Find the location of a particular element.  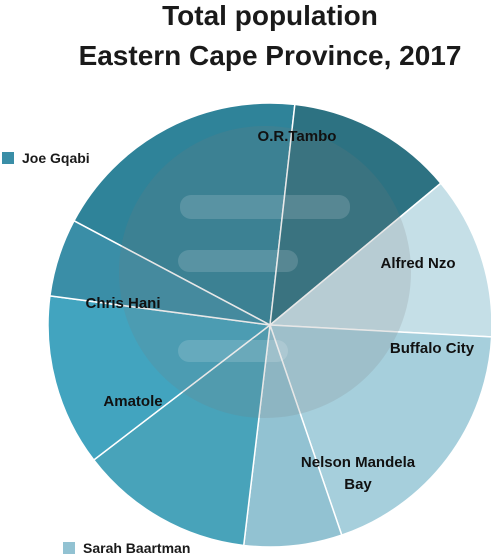

slice-label-o-r-tambo: O.R.Tambo is located at coordinates (297, 136).